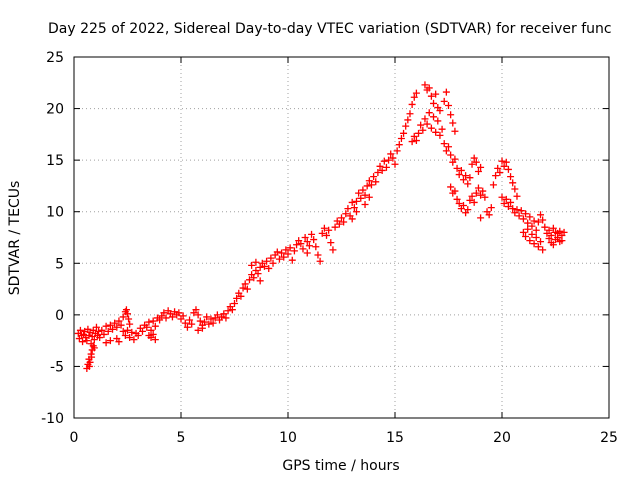  What do you see at coordinates (340, 466) in the screenshot?
I see `x-axis-label: GPS time / hours` at bounding box center [340, 466].